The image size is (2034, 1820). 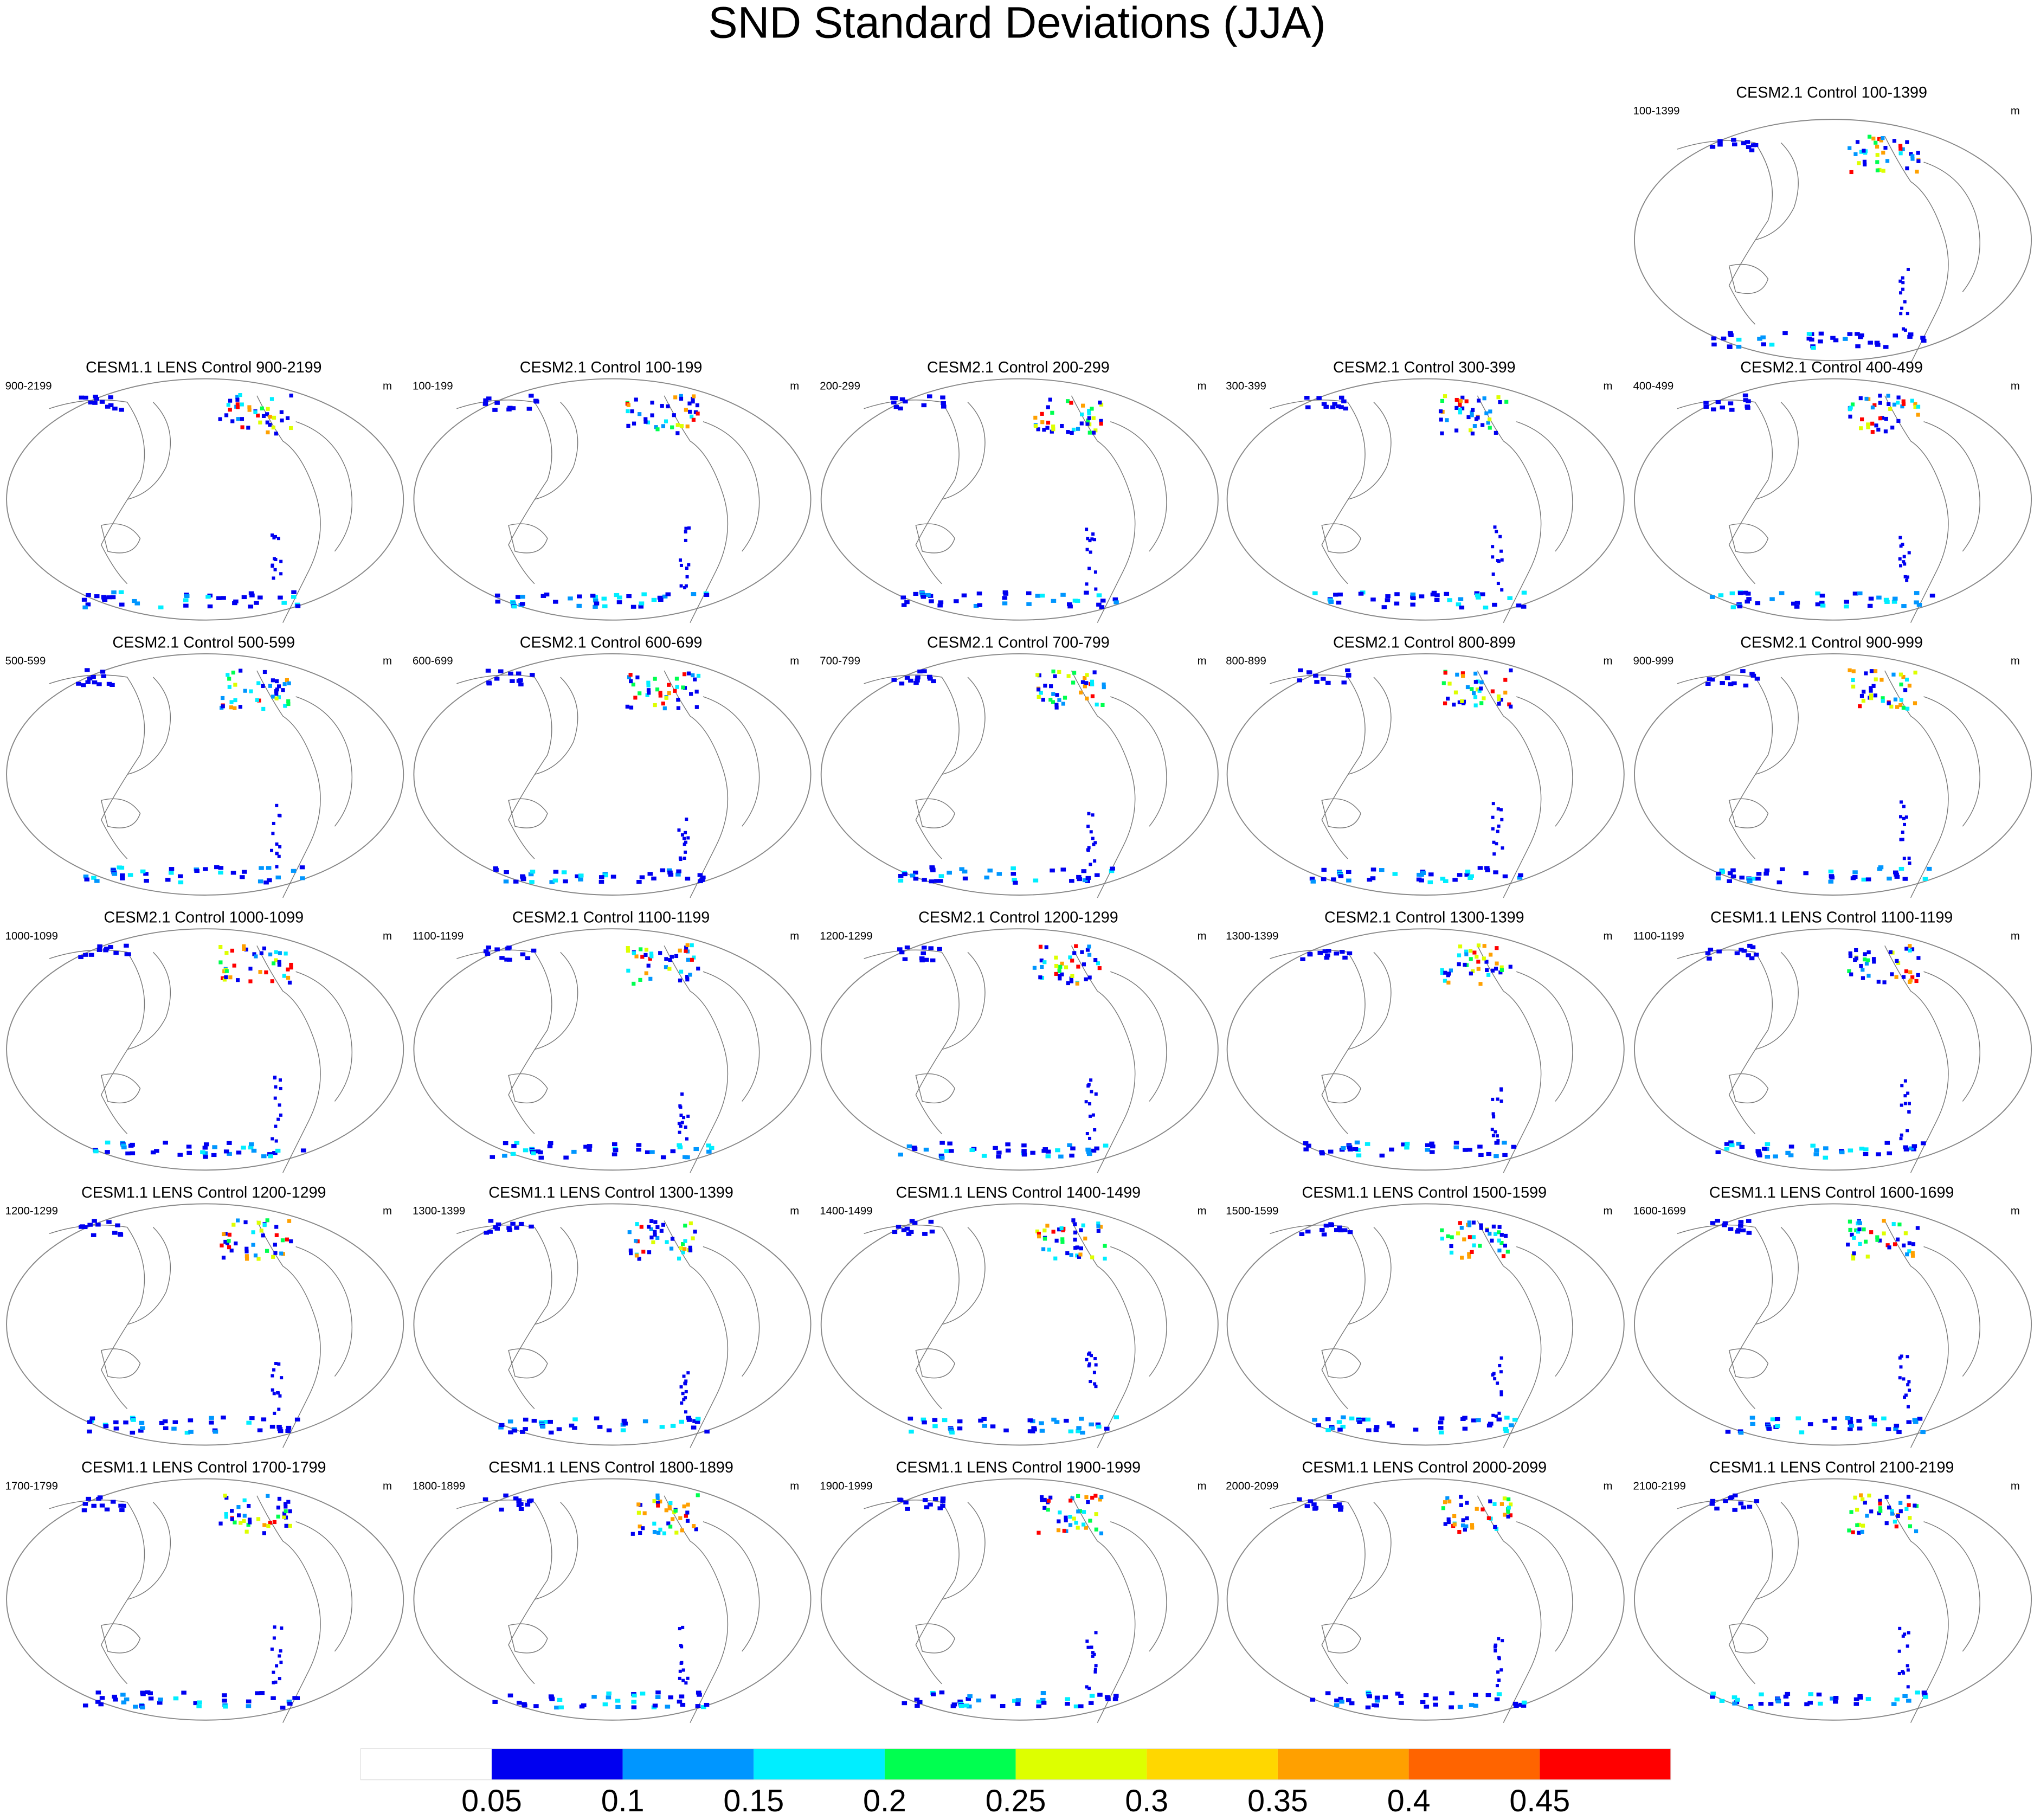 What do you see at coordinates (1832, 918) in the screenshot?
I see `panel-title: CESM1.1 LENS Control 1100-1199` at bounding box center [1832, 918].